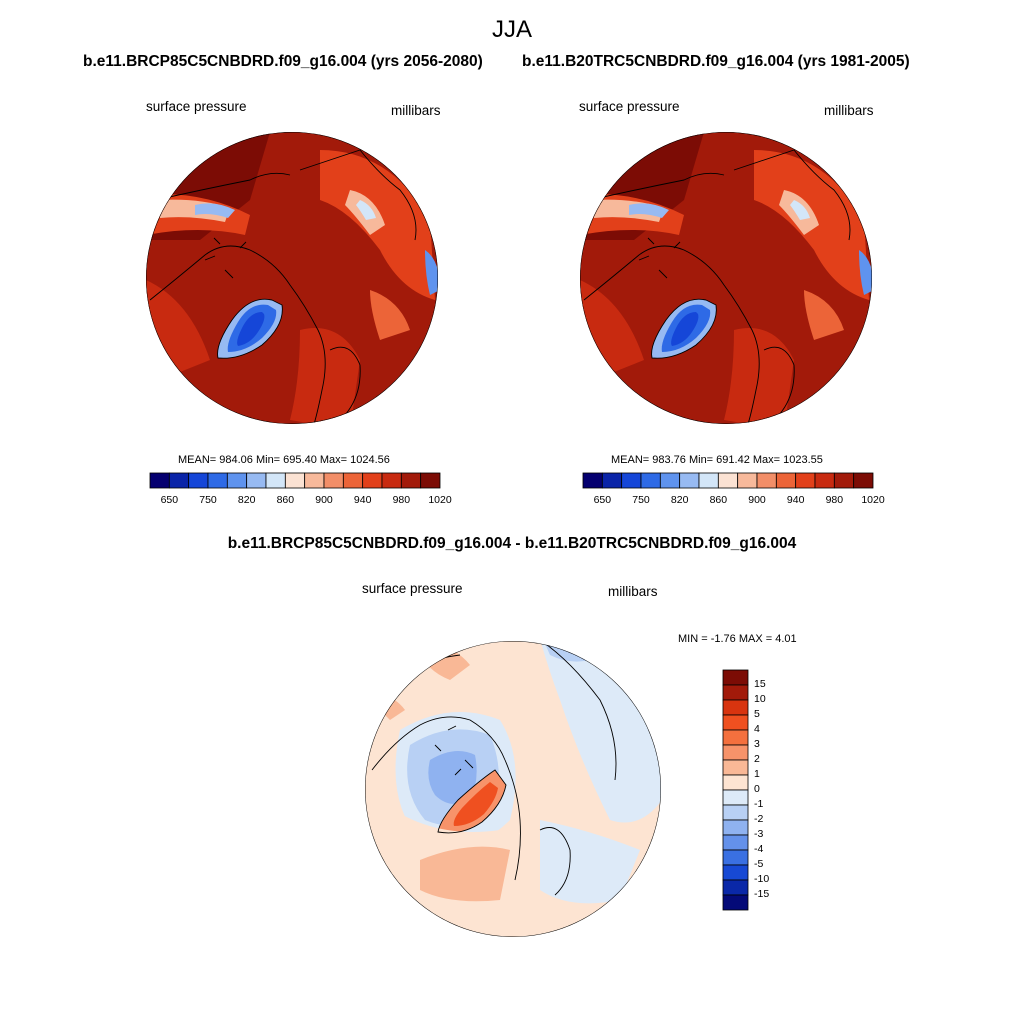 The height and width of the screenshot is (1024, 1024). What do you see at coordinates (513, 789) in the screenshot?
I see `difference-map` at bounding box center [513, 789].